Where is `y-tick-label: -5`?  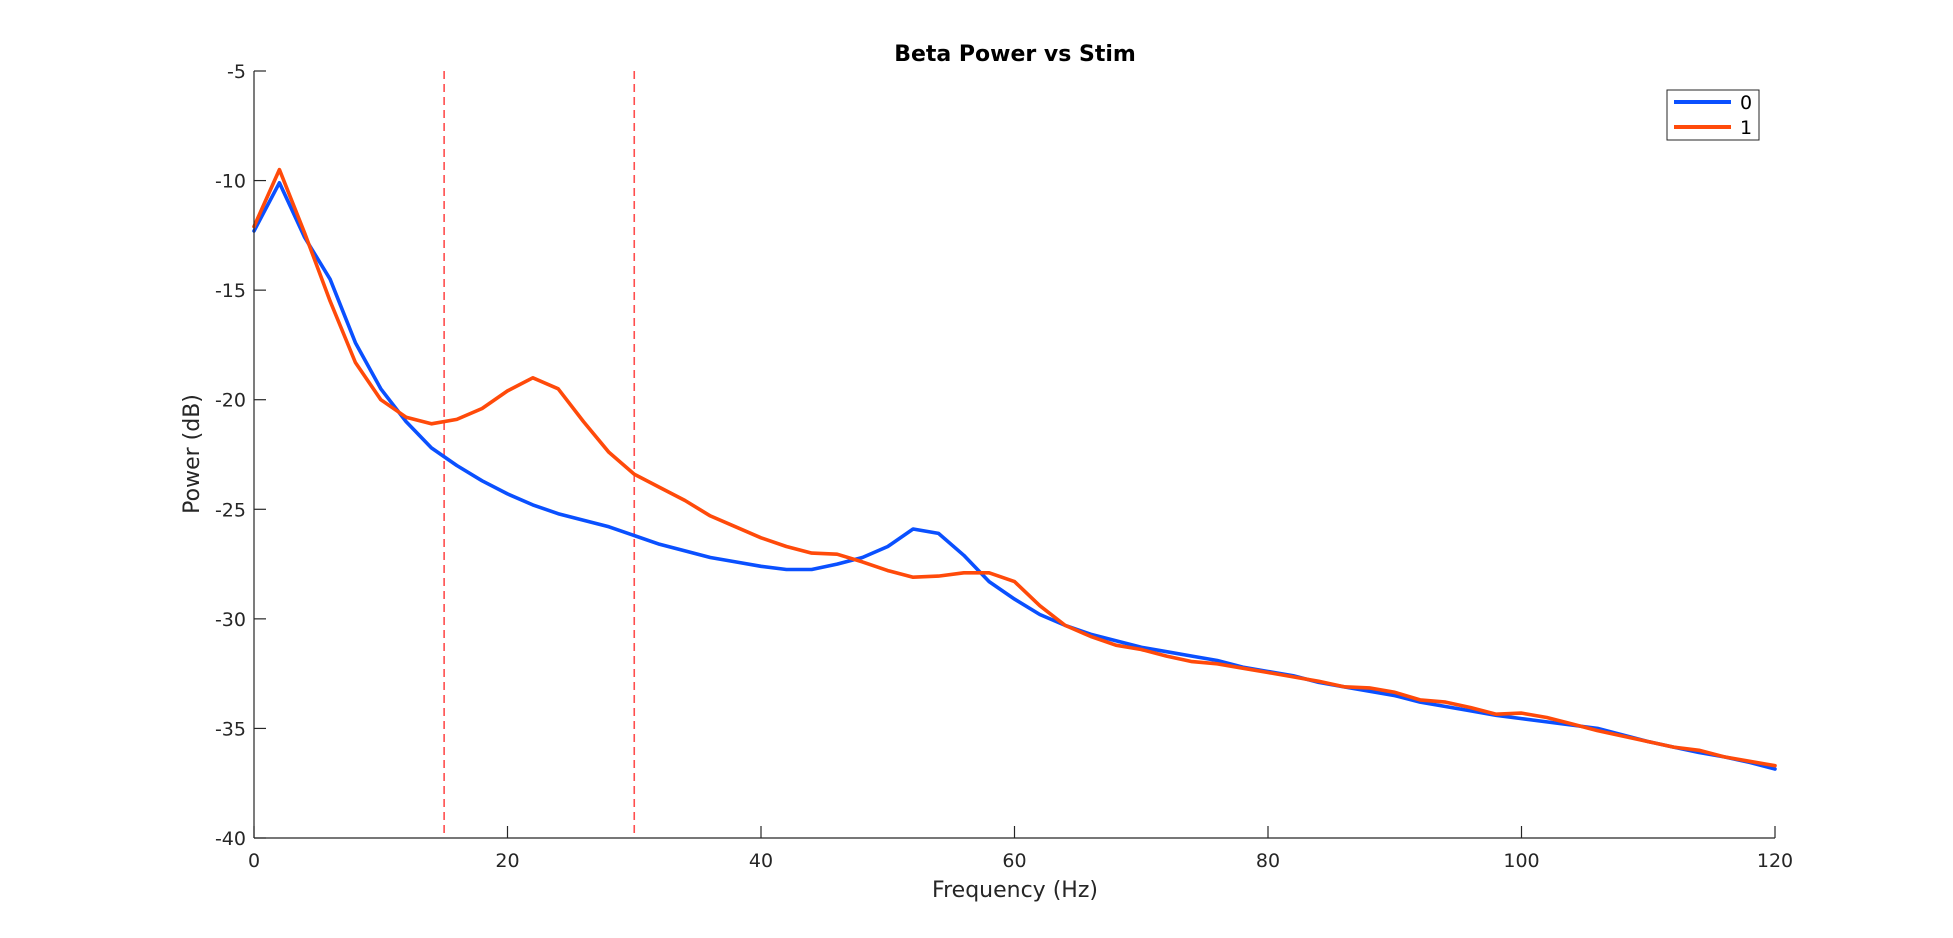 y-tick-label: -5 is located at coordinates (236, 72).